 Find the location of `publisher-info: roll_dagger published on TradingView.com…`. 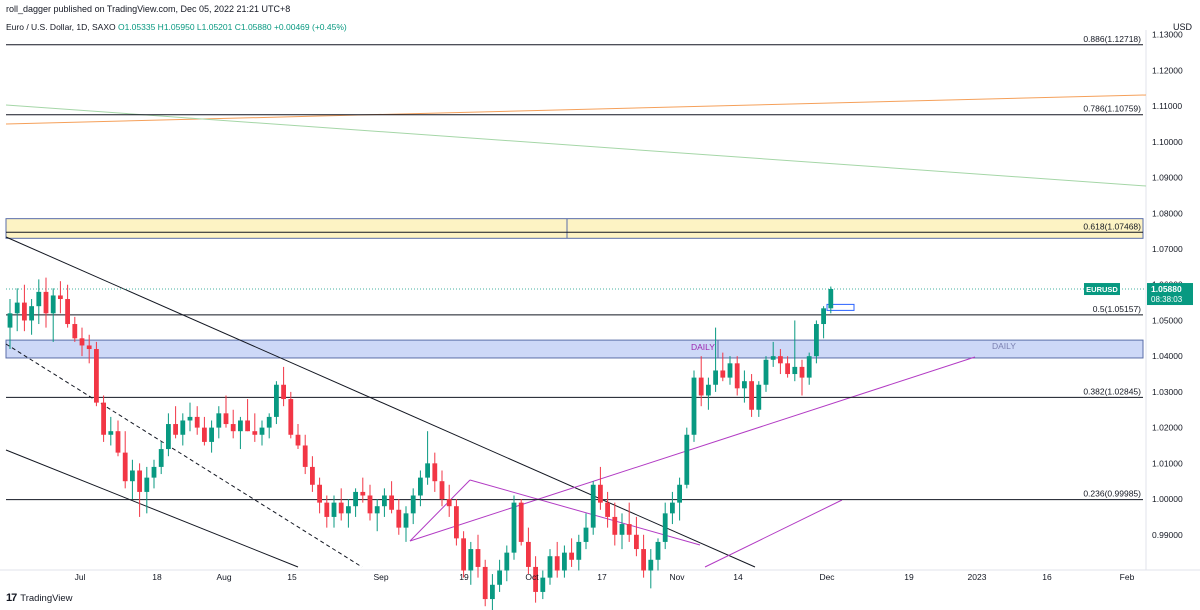

publisher-info: roll_dagger published on TradingView.com… is located at coordinates (148, 9).